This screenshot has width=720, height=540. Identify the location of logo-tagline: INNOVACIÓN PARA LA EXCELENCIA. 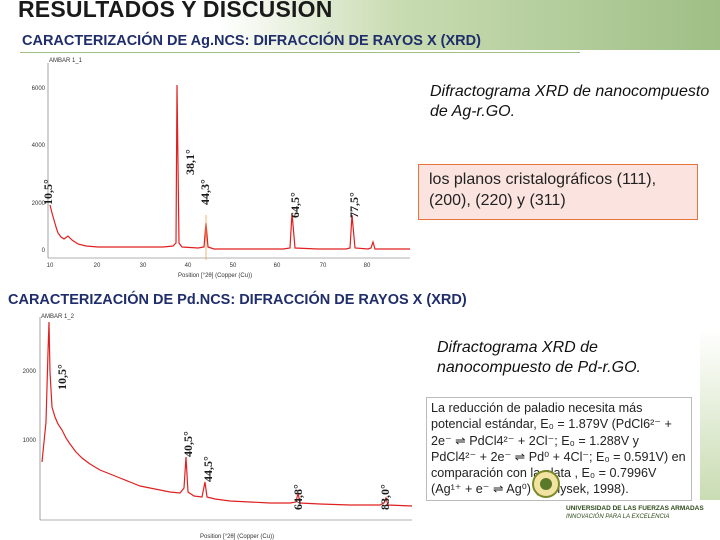
(618, 517).